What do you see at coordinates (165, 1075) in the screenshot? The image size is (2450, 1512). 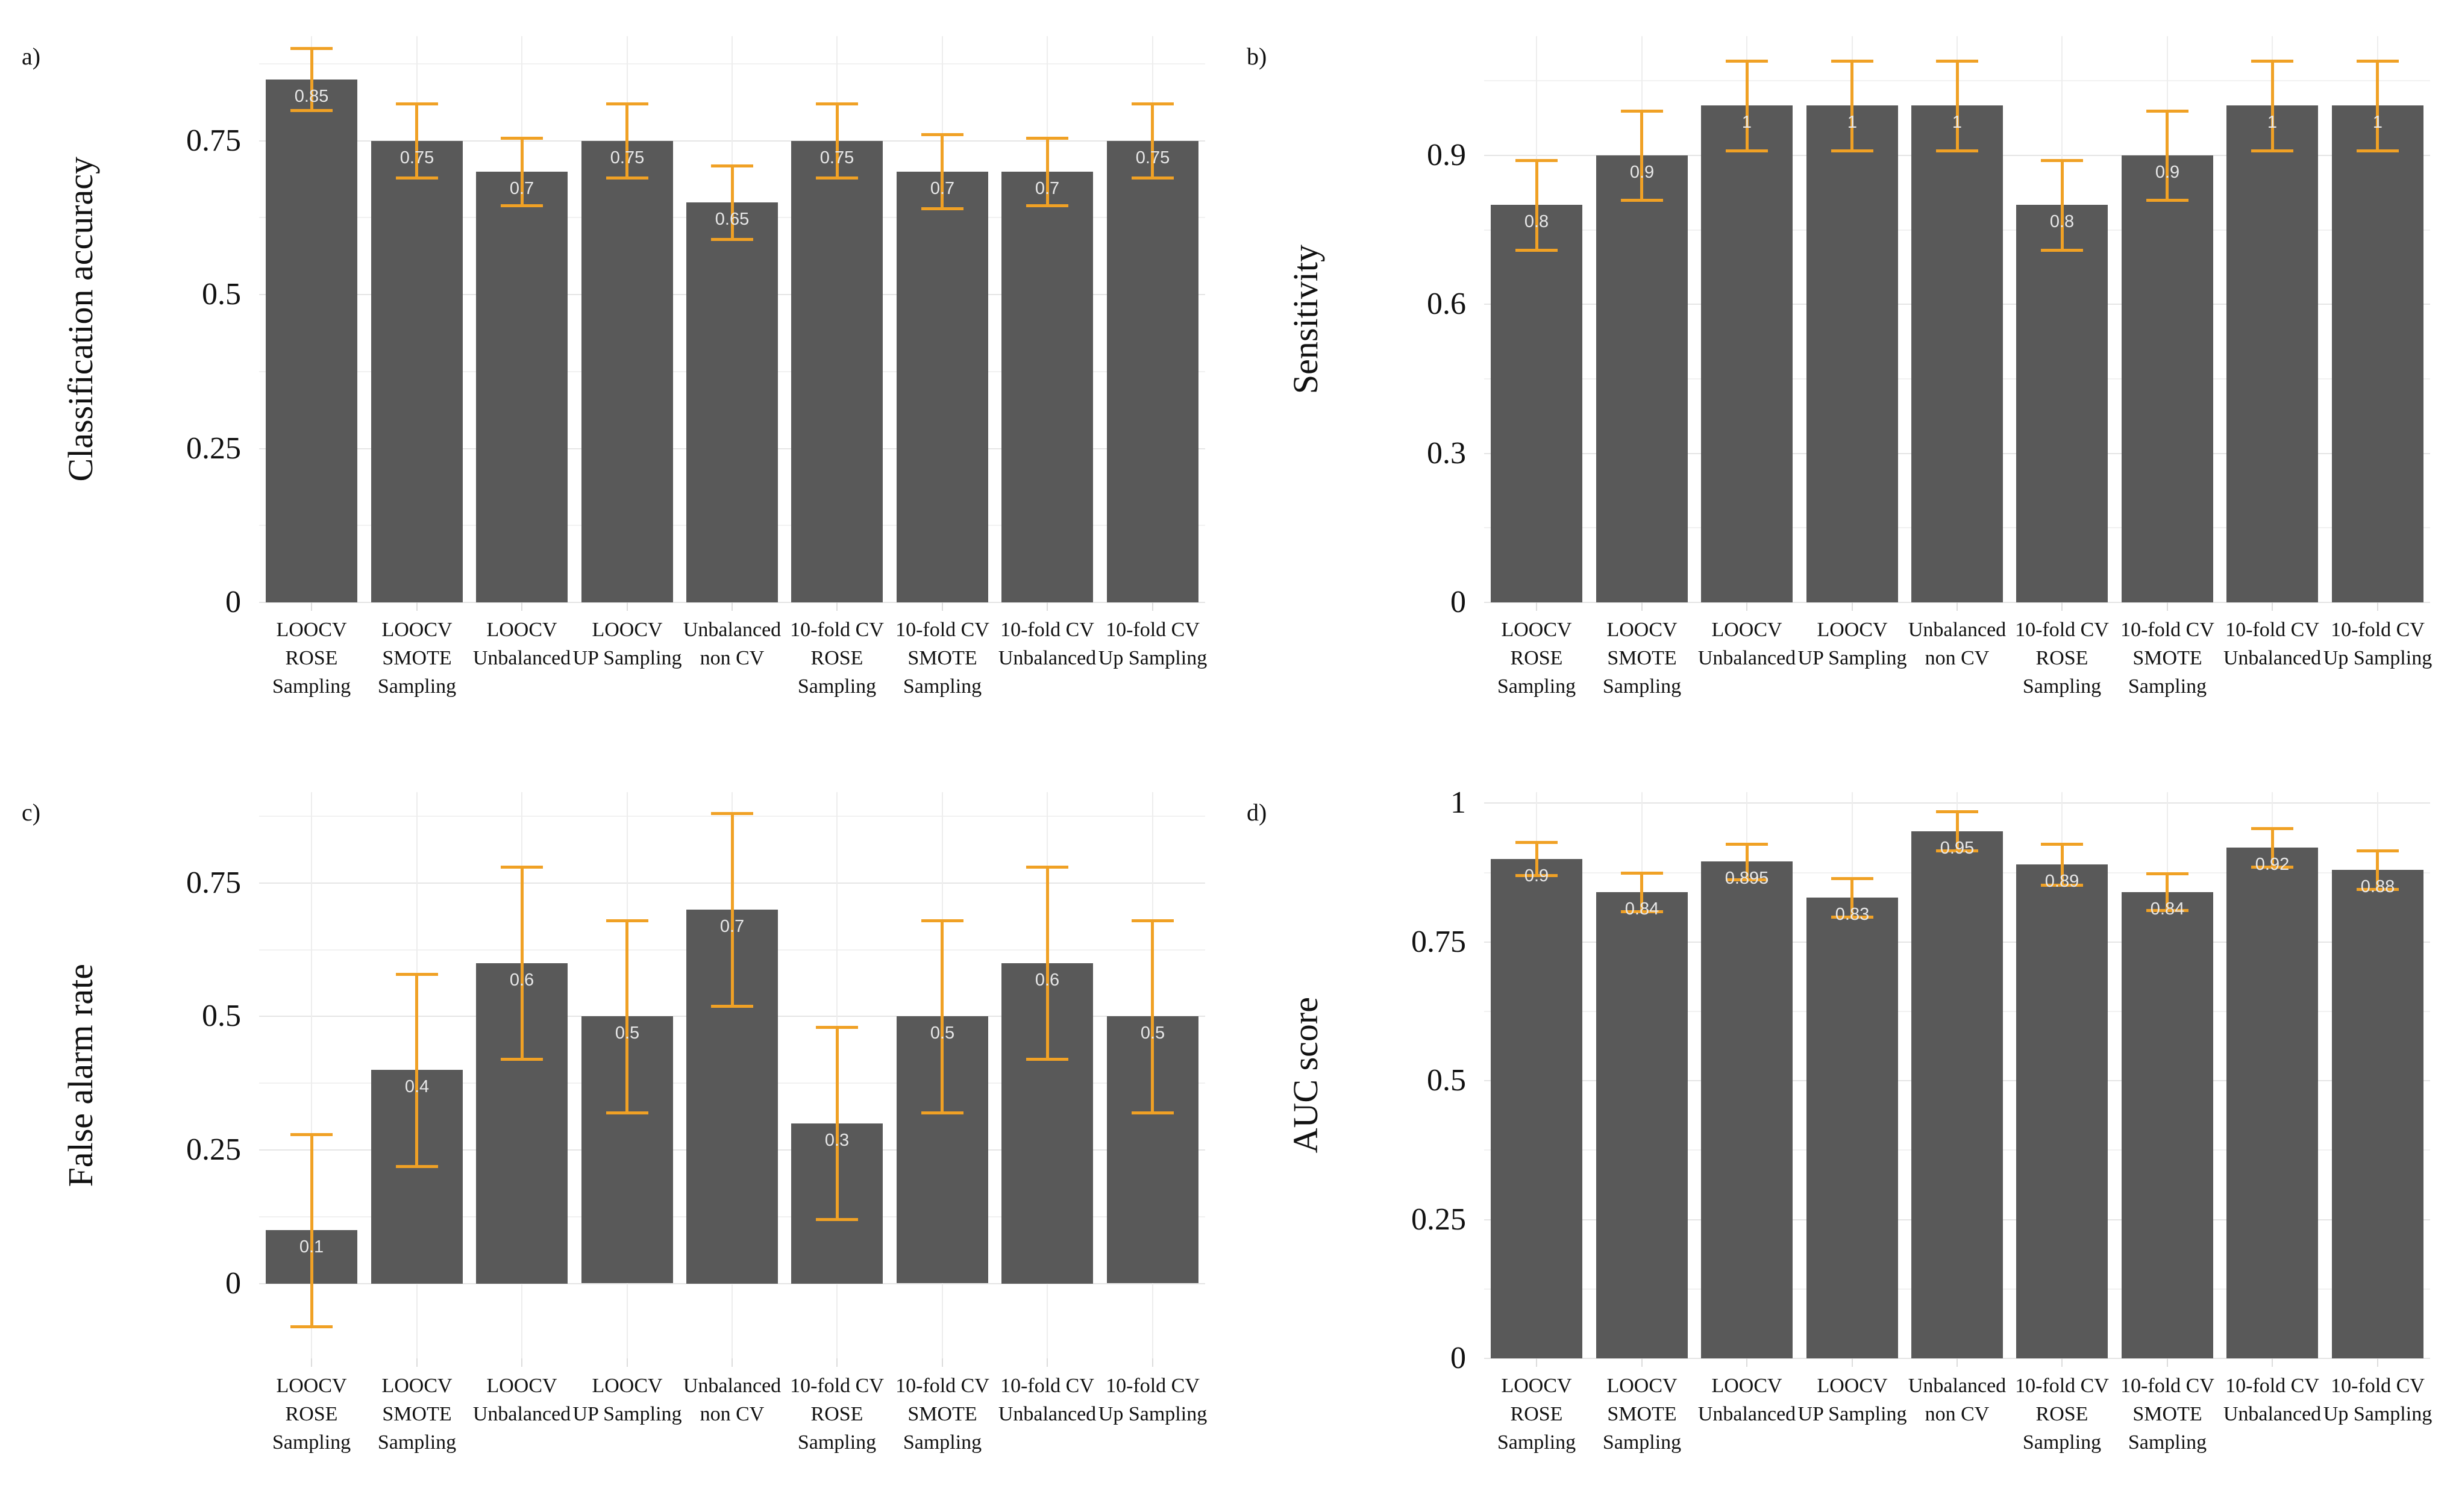 I see `y-axis-ticks: 0 0.25 0.5 0.75` at bounding box center [165, 1075].